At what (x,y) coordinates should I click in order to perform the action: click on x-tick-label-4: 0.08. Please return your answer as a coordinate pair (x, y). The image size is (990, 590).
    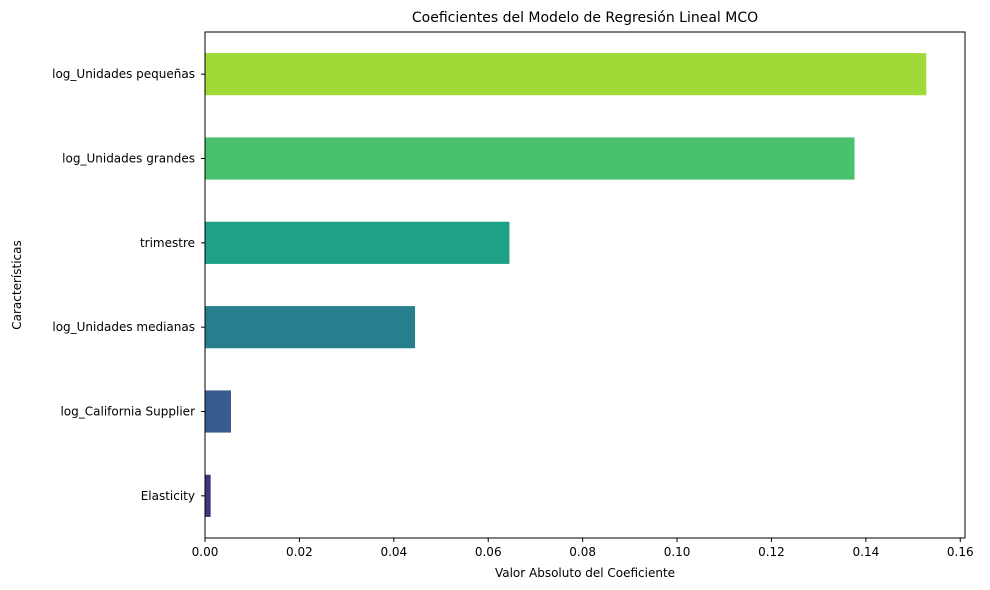
    Looking at the image, I should click on (582, 552).